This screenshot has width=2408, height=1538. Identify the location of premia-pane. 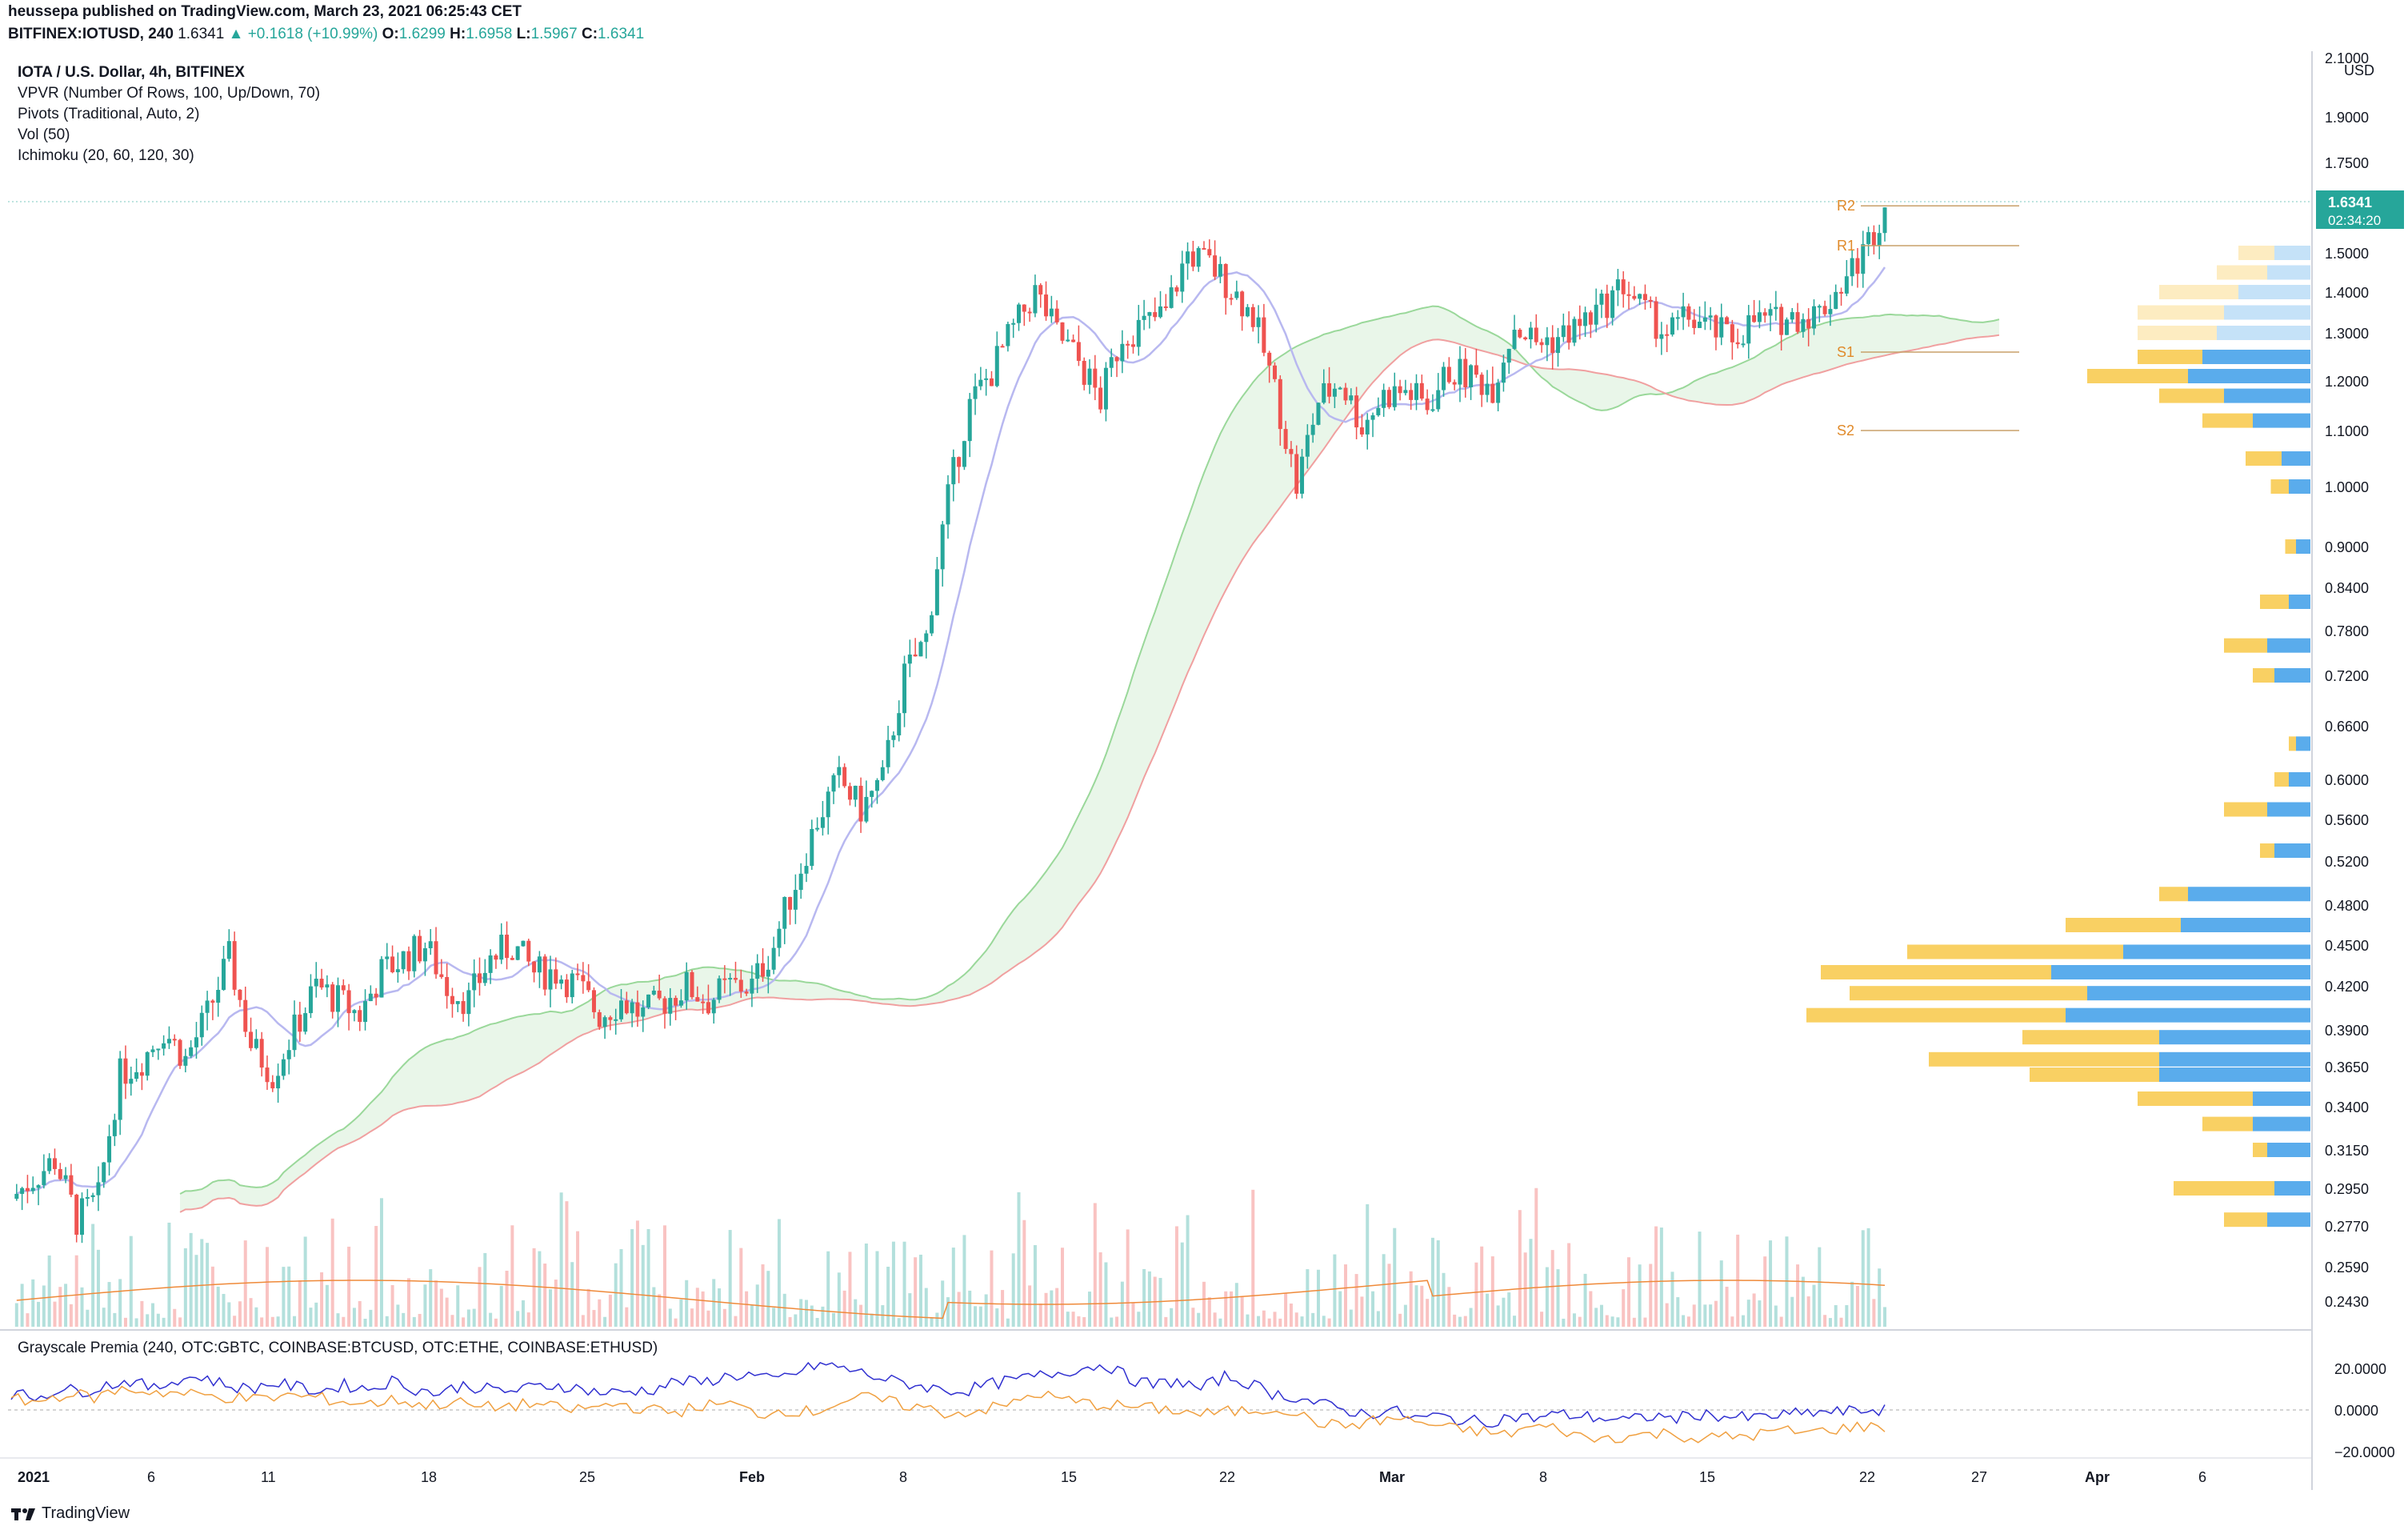
(1160, 1402).